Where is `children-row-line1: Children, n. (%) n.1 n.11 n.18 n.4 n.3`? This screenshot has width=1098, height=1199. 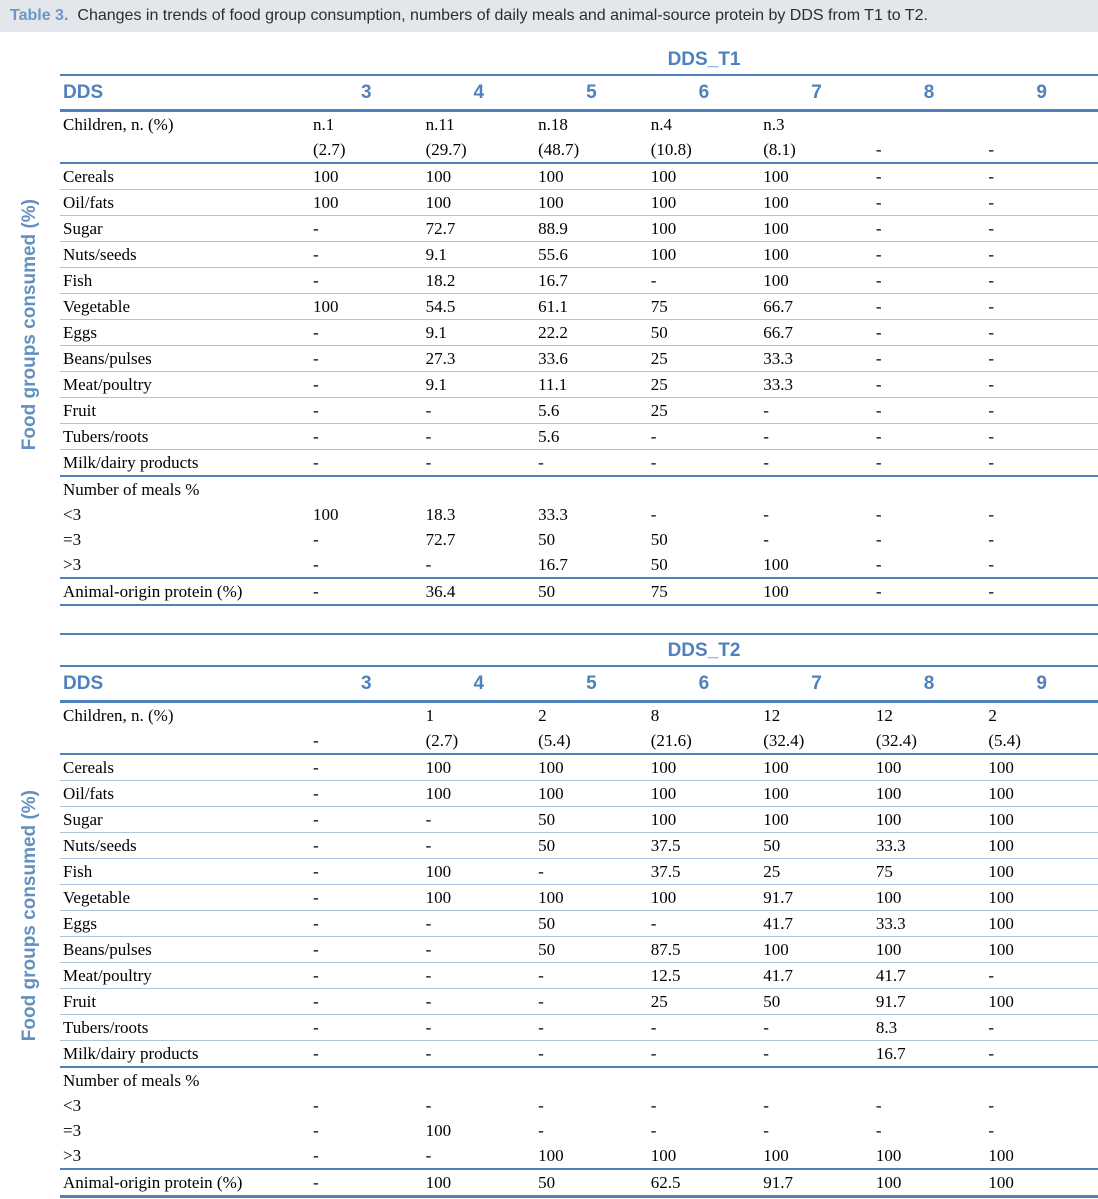 children-row-line1: Children, n. (%) n.1 n.11 n.18 n.4 n.3 is located at coordinates (579, 124).